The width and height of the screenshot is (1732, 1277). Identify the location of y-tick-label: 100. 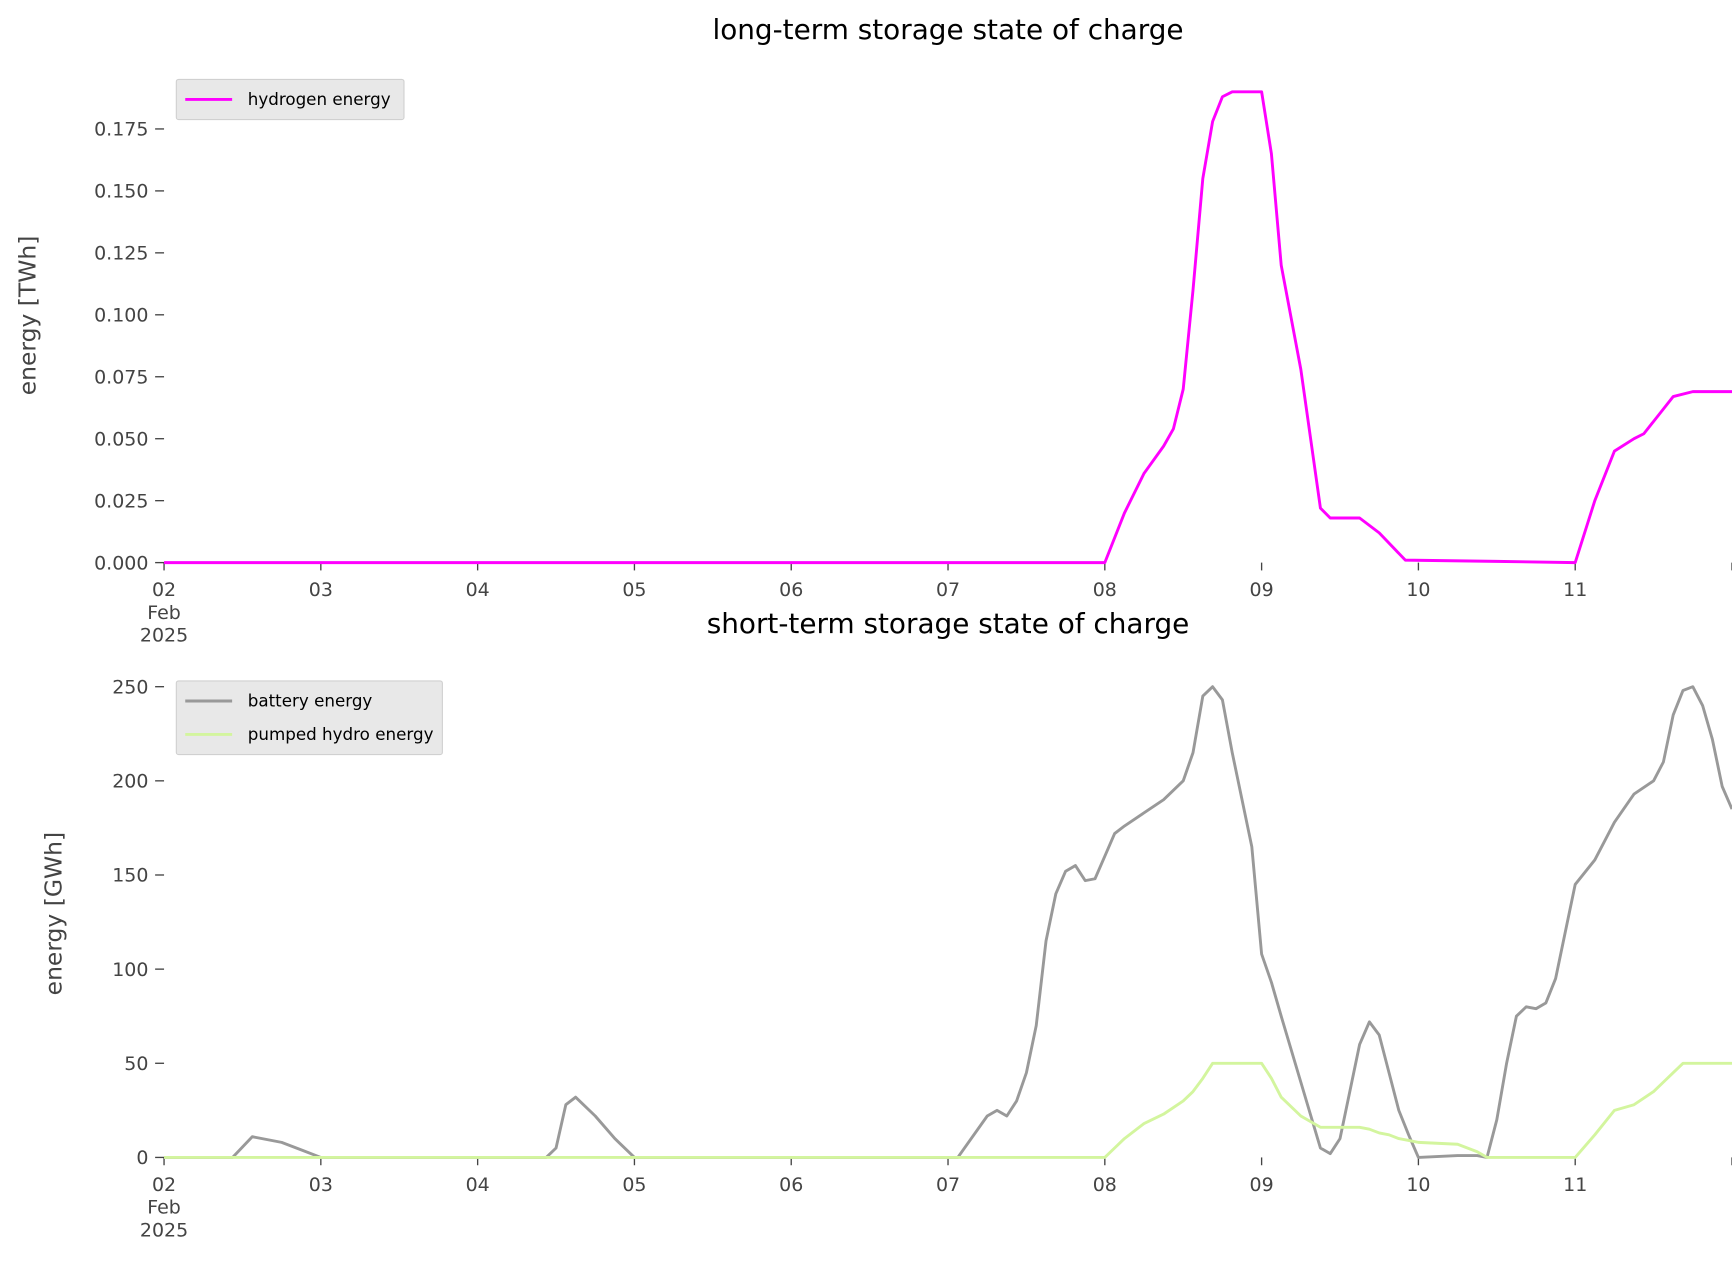
(130, 970).